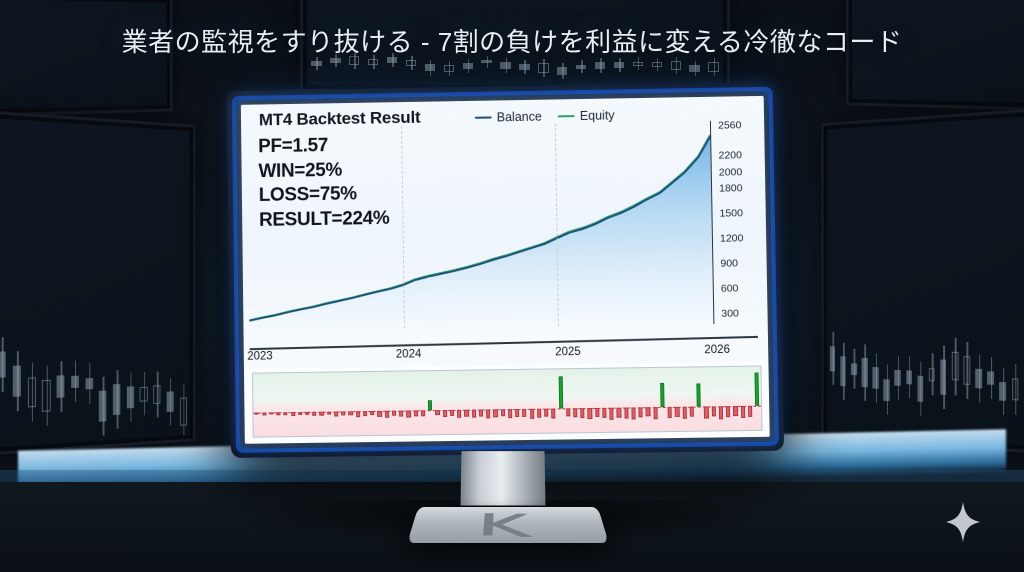 This screenshot has height=572, width=1024. I want to click on legend-swatch-equity, so click(566, 116).